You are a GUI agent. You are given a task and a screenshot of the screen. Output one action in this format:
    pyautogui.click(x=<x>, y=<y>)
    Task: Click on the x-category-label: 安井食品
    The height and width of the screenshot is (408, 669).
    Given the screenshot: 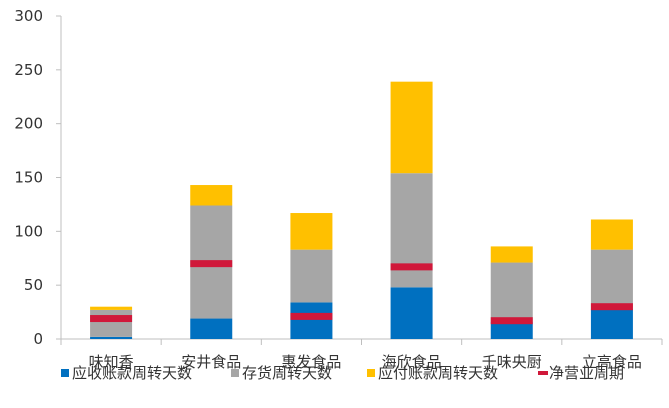 What is the action you would take?
    pyautogui.click(x=211, y=362)
    